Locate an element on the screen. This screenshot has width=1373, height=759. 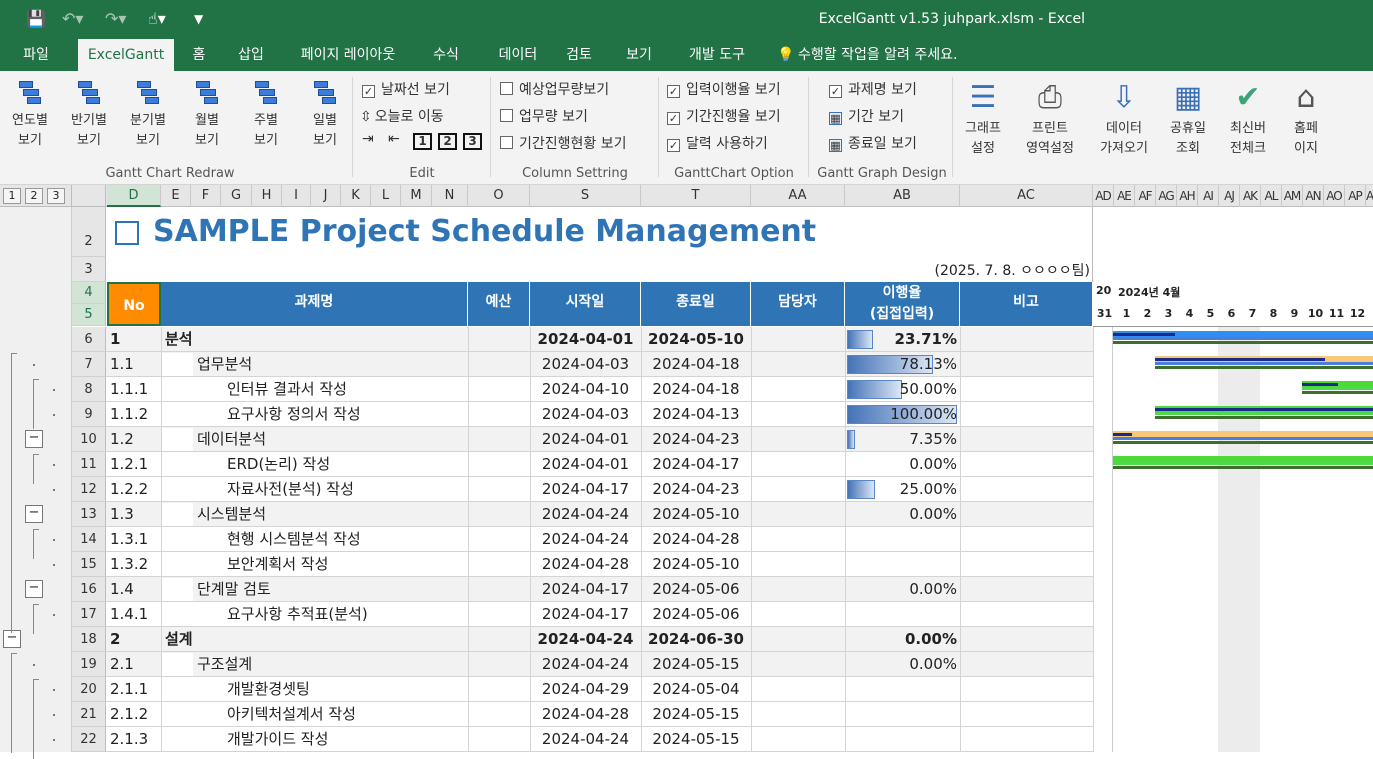
outdent-icon: ⇤ is located at coordinates (394, 139).